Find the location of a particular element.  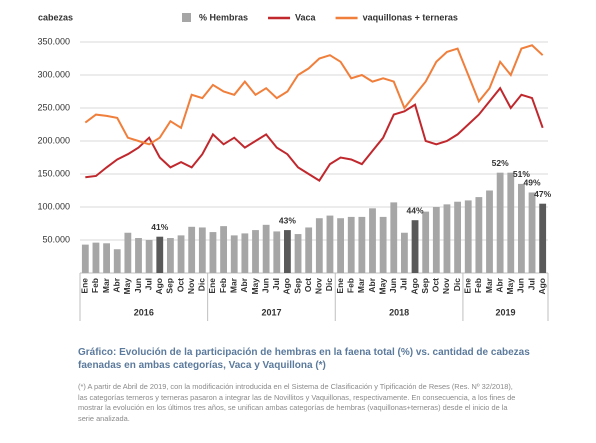

data-label: 49% is located at coordinates (532, 183).